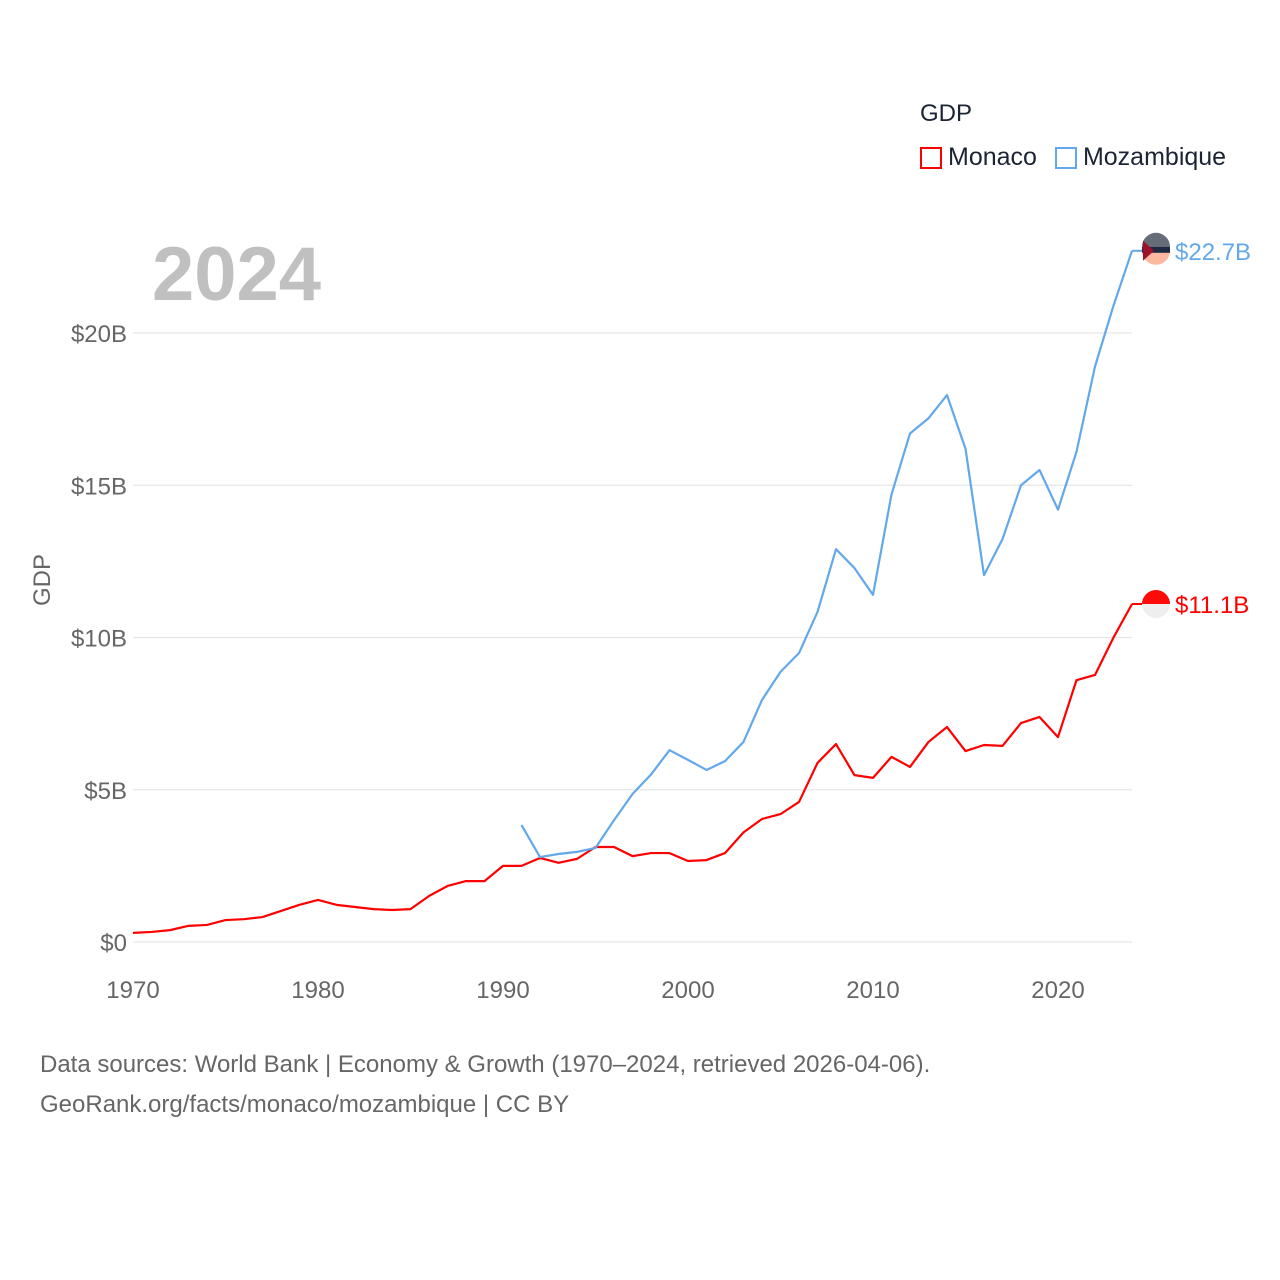  Describe the element at coordinates (132, 990) in the screenshot. I see `x-tick-label: 1970` at that location.